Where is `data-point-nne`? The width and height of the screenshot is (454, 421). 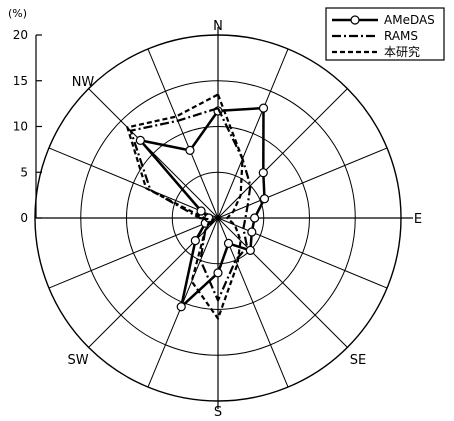
data-point-nne is located at coordinates (263, 108).